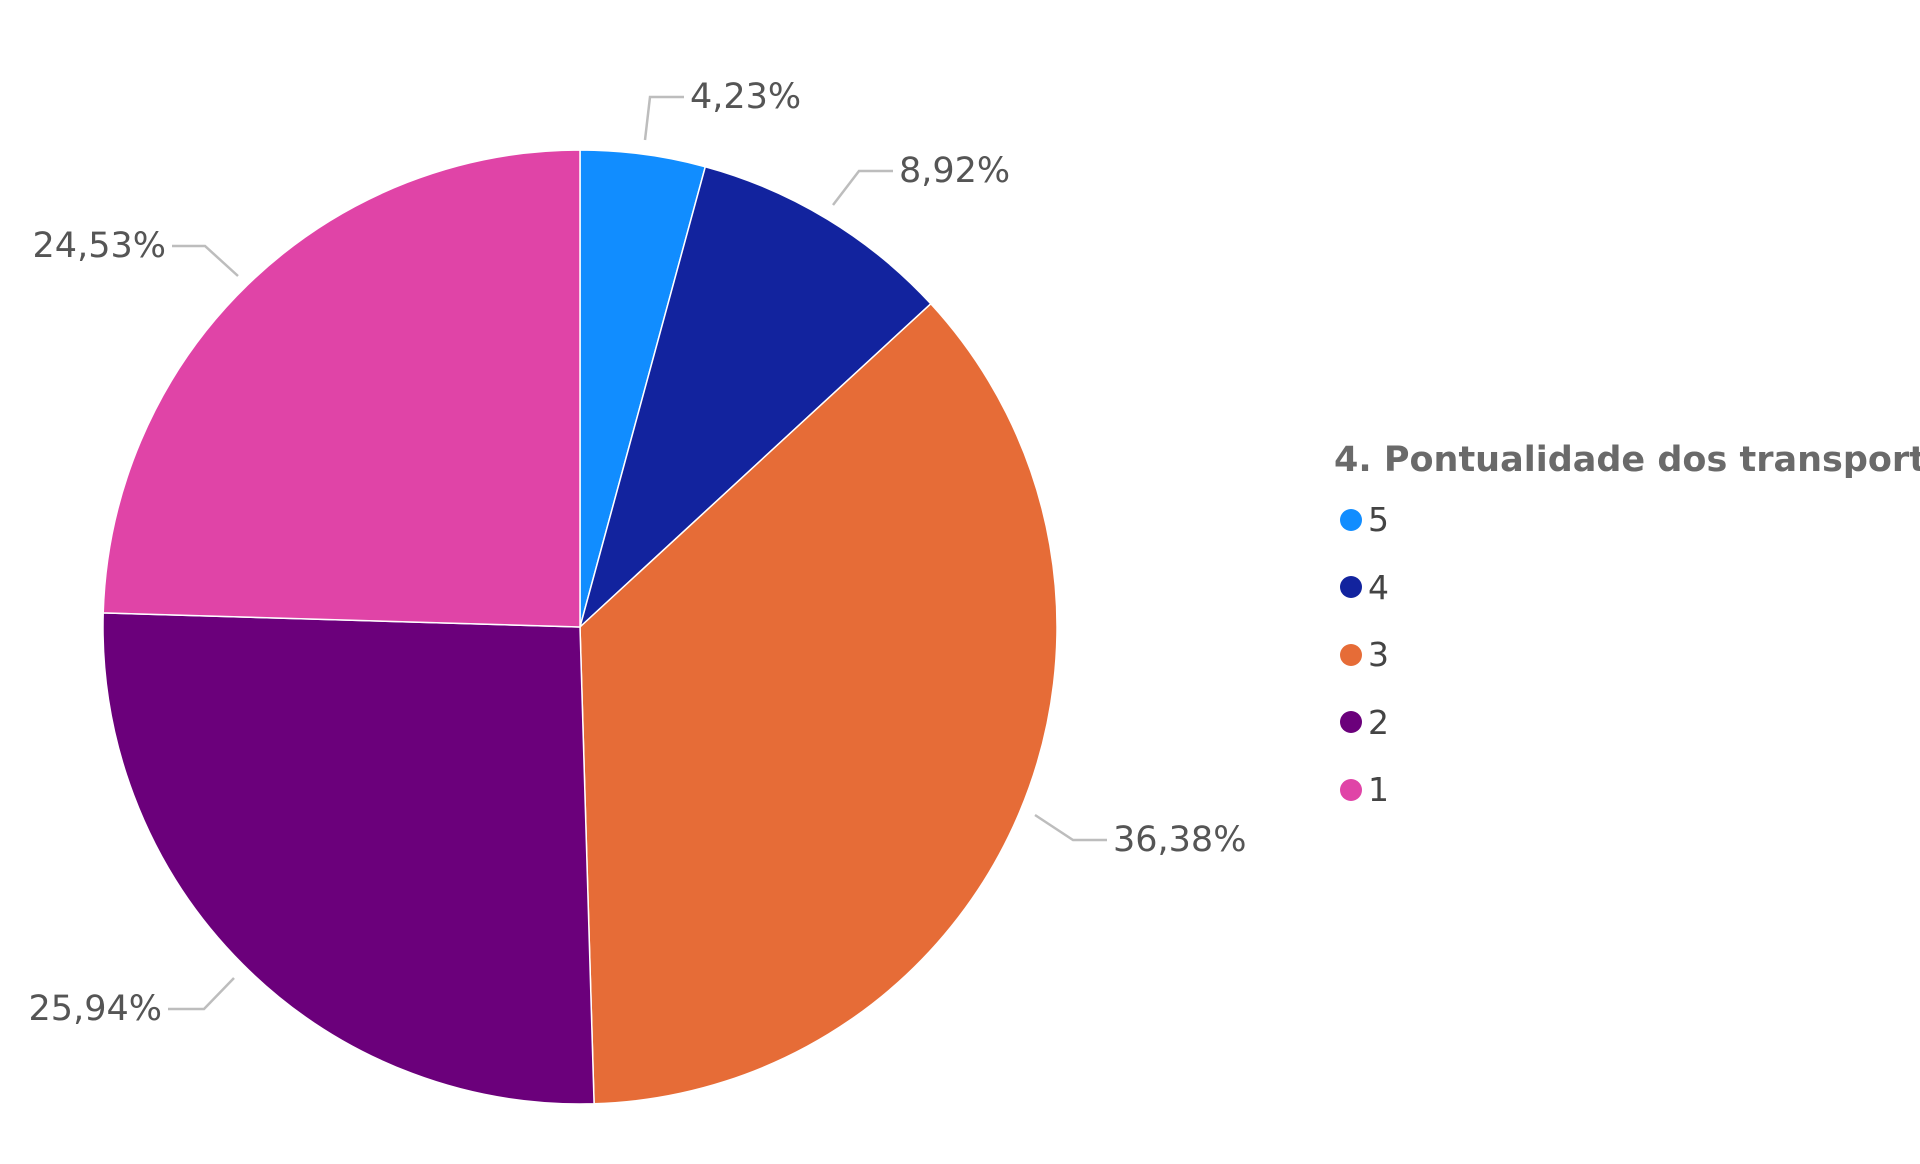  What do you see at coordinates (1378, 722) in the screenshot?
I see `legend-item-label: 2` at bounding box center [1378, 722].